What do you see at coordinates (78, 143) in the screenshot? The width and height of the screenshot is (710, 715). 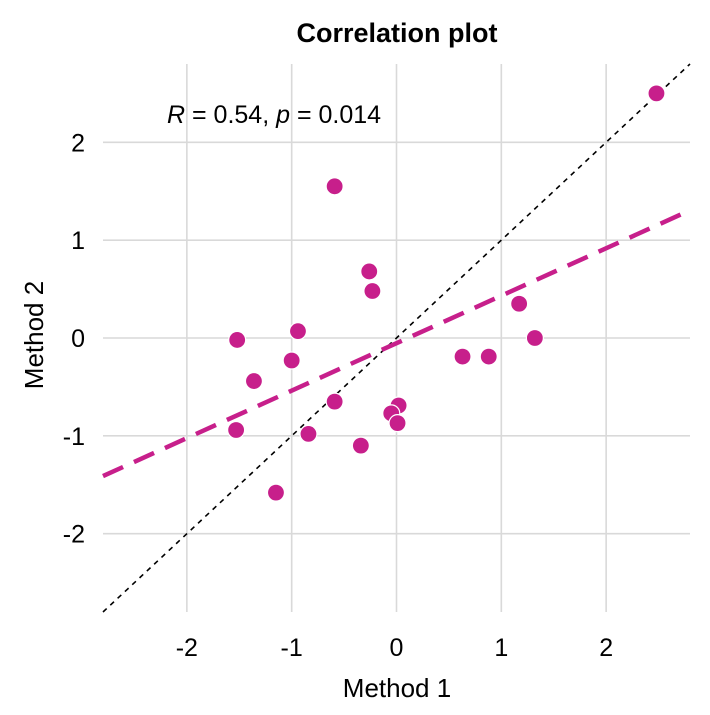 I see `y-tick-label: 2` at bounding box center [78, 143].